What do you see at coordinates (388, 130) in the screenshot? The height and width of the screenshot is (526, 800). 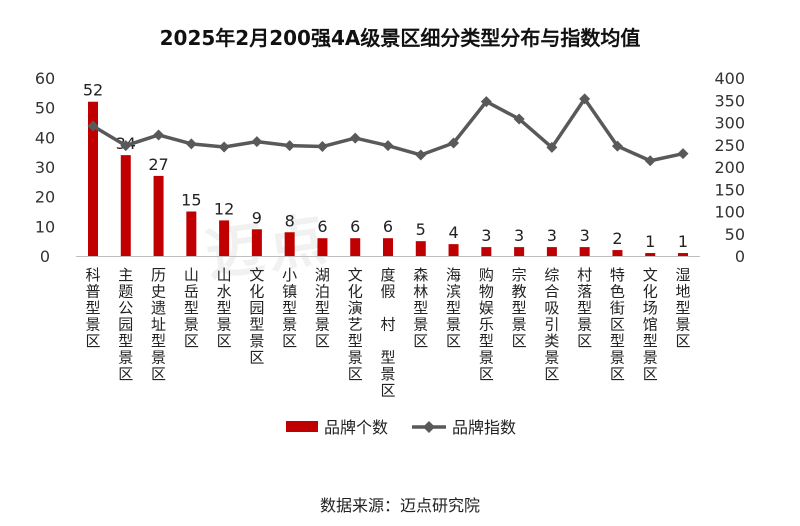 I see `index-line` at bounding box center [388, 130].